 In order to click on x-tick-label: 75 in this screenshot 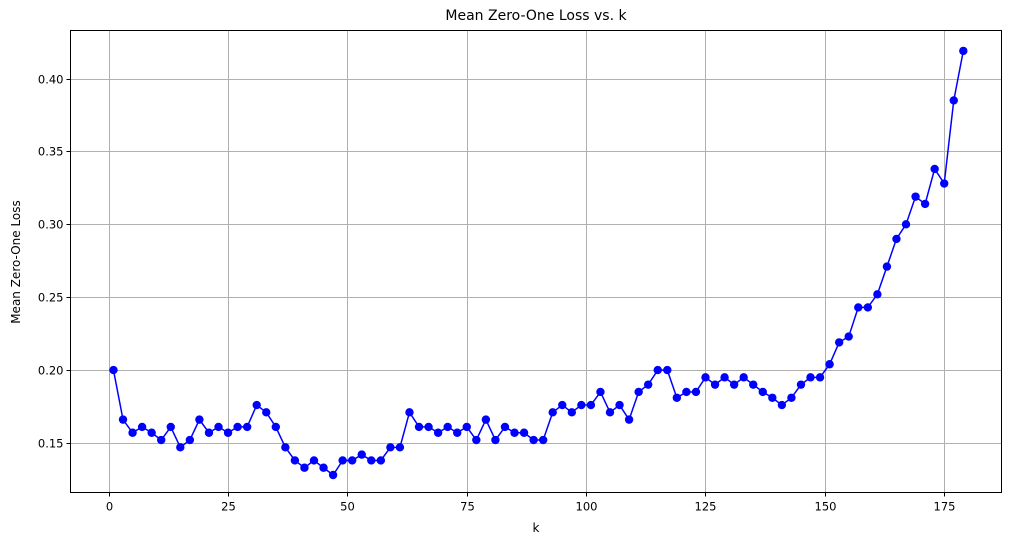, I will do `click(467, 507)`.